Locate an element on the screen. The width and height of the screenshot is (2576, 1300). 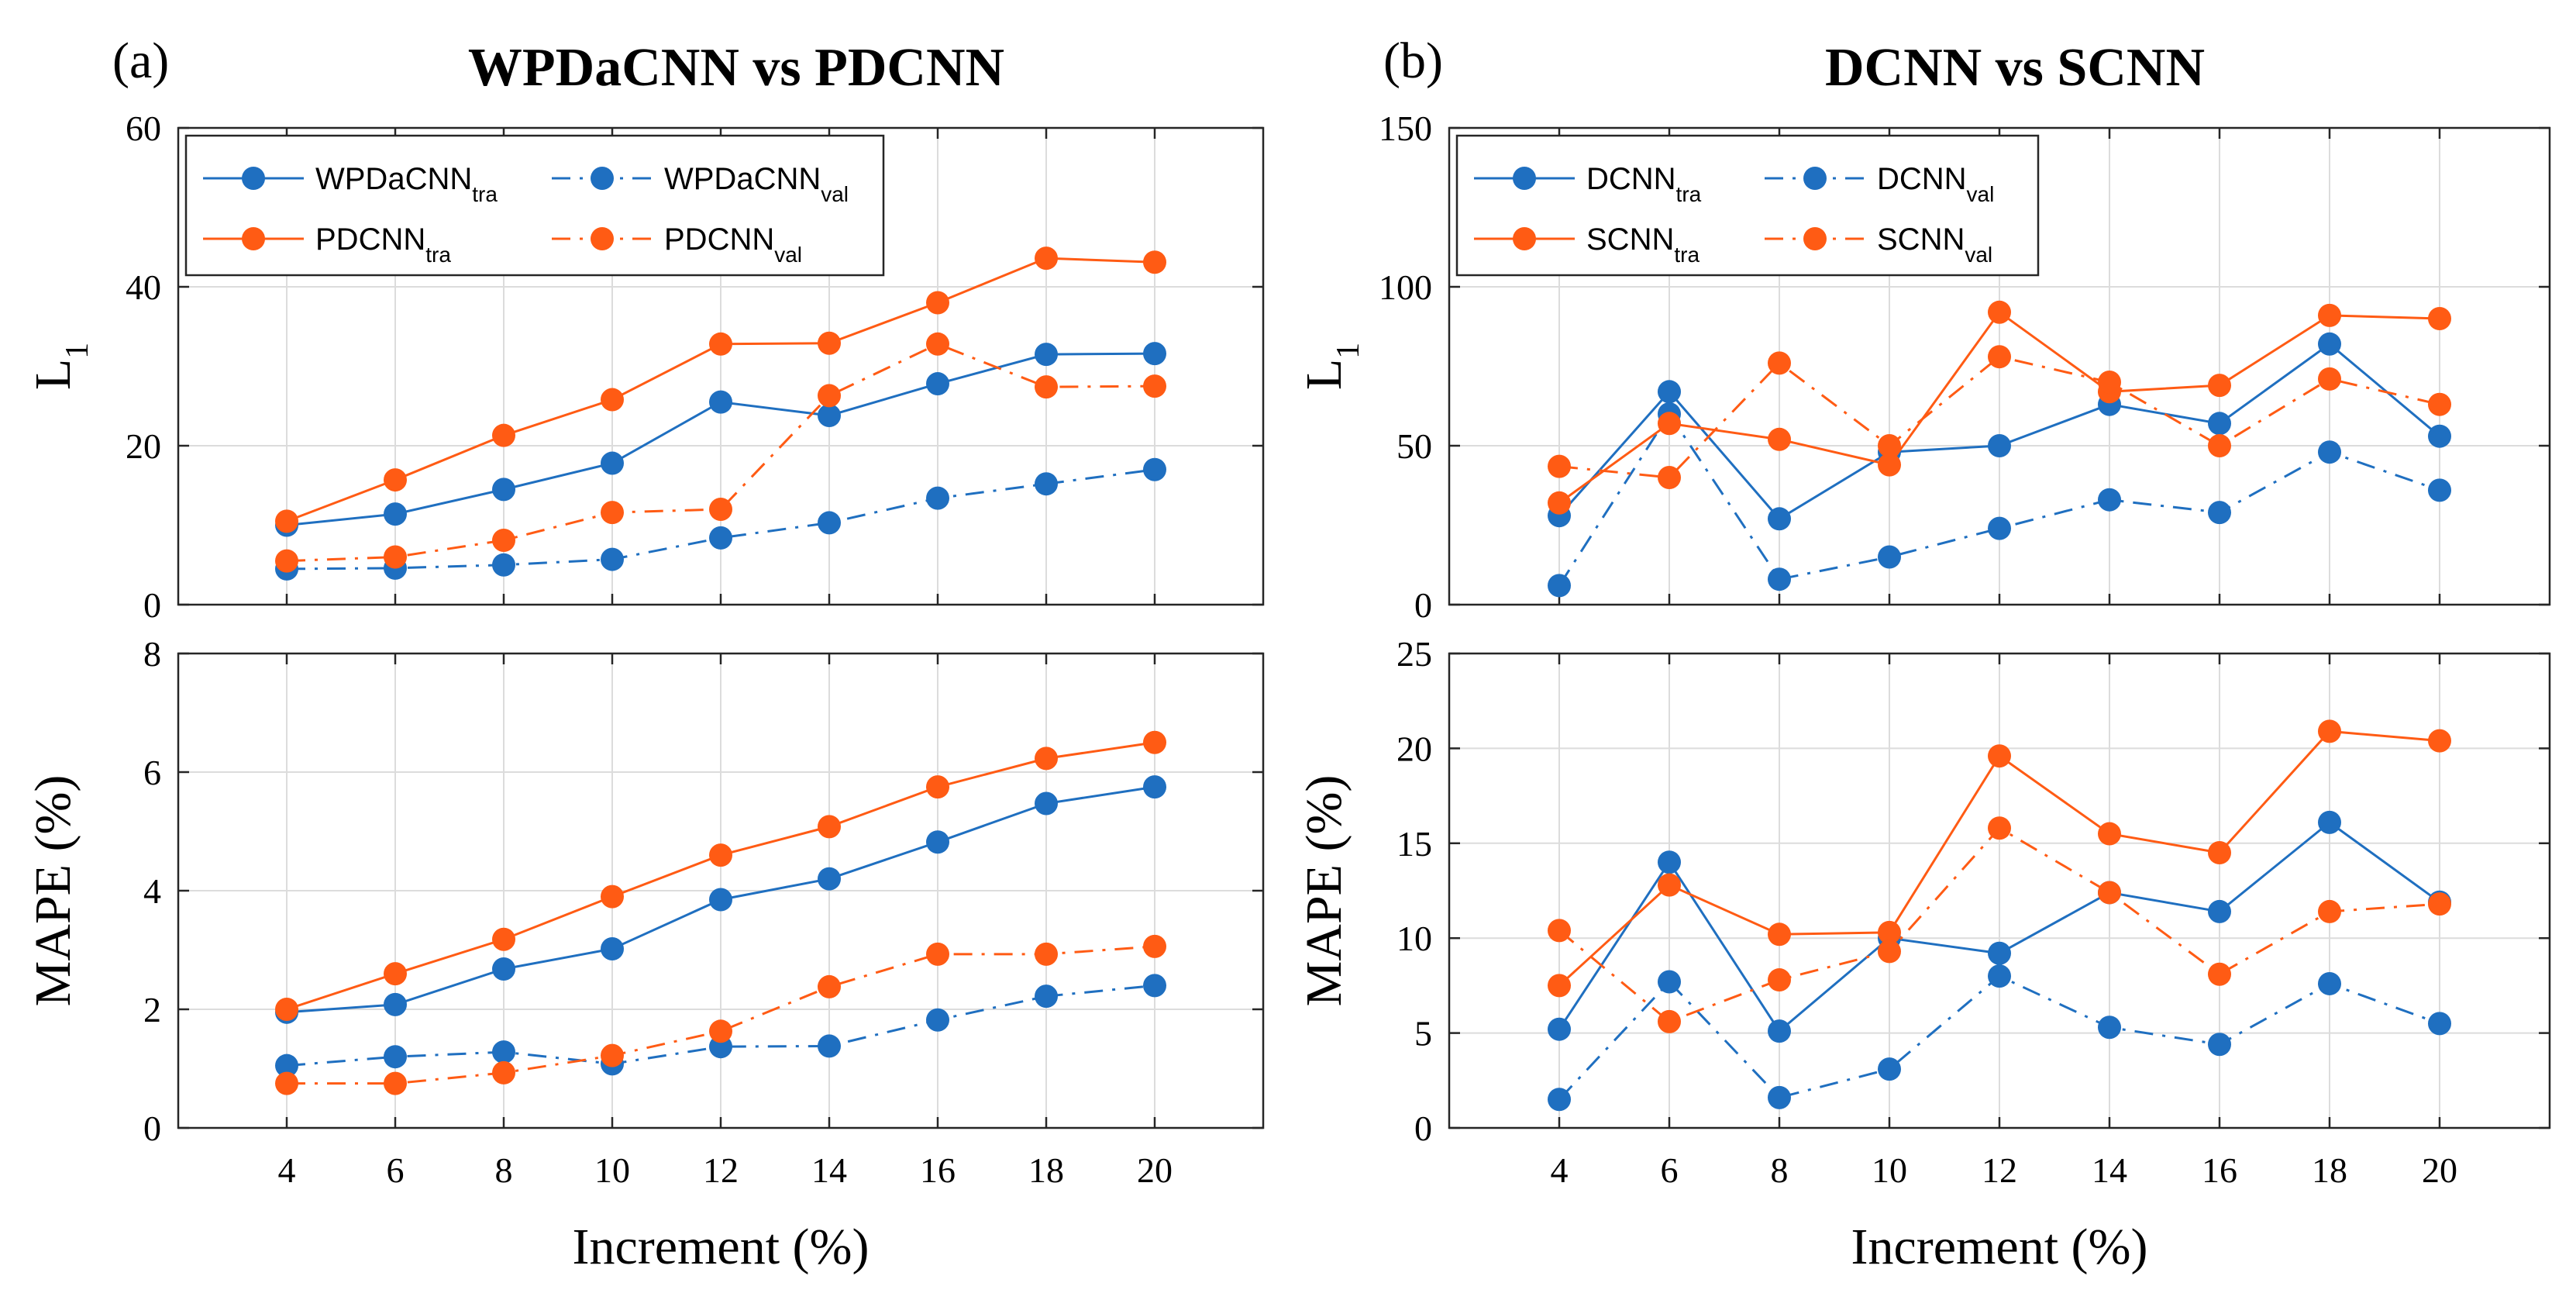
y-tick-label: 20 is located at coordinates (143, 446).